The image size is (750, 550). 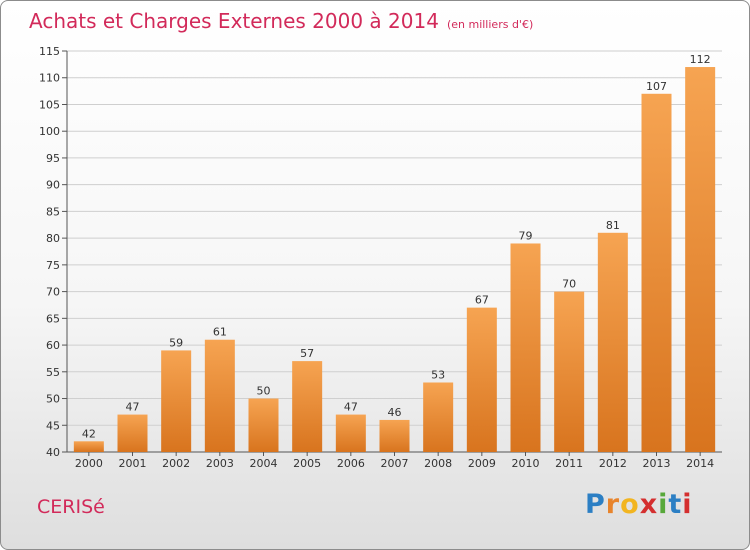 What do you see at coordinates (613, 225) in the screenshot?
I see `bar-value-label: 81` at bounding box center [613, 225].